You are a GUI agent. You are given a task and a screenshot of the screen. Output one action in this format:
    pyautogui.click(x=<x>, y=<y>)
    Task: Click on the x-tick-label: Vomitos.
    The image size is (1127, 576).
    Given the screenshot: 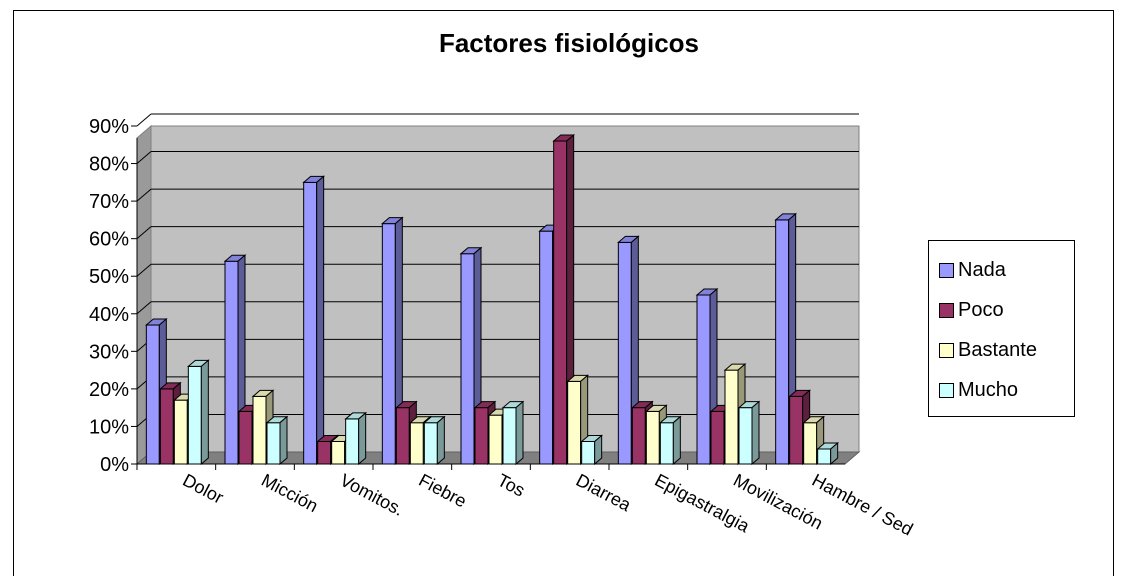 What is the action you would take?
    pyautogui.click(x=372, y=495)
    